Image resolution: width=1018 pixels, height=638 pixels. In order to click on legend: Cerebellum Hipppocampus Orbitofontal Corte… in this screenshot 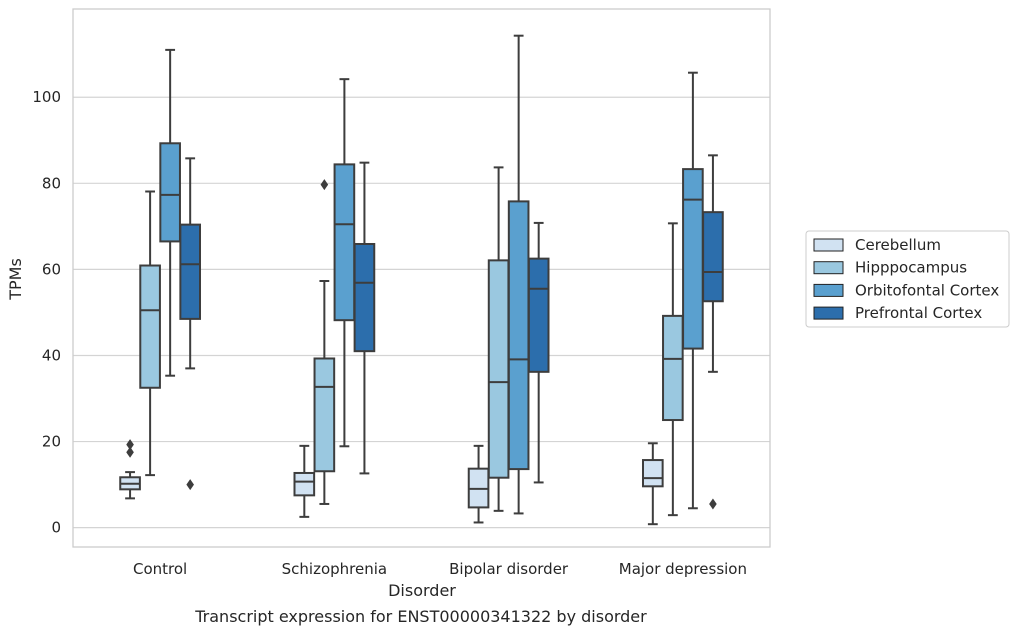, I will do `click(907, 279)`.